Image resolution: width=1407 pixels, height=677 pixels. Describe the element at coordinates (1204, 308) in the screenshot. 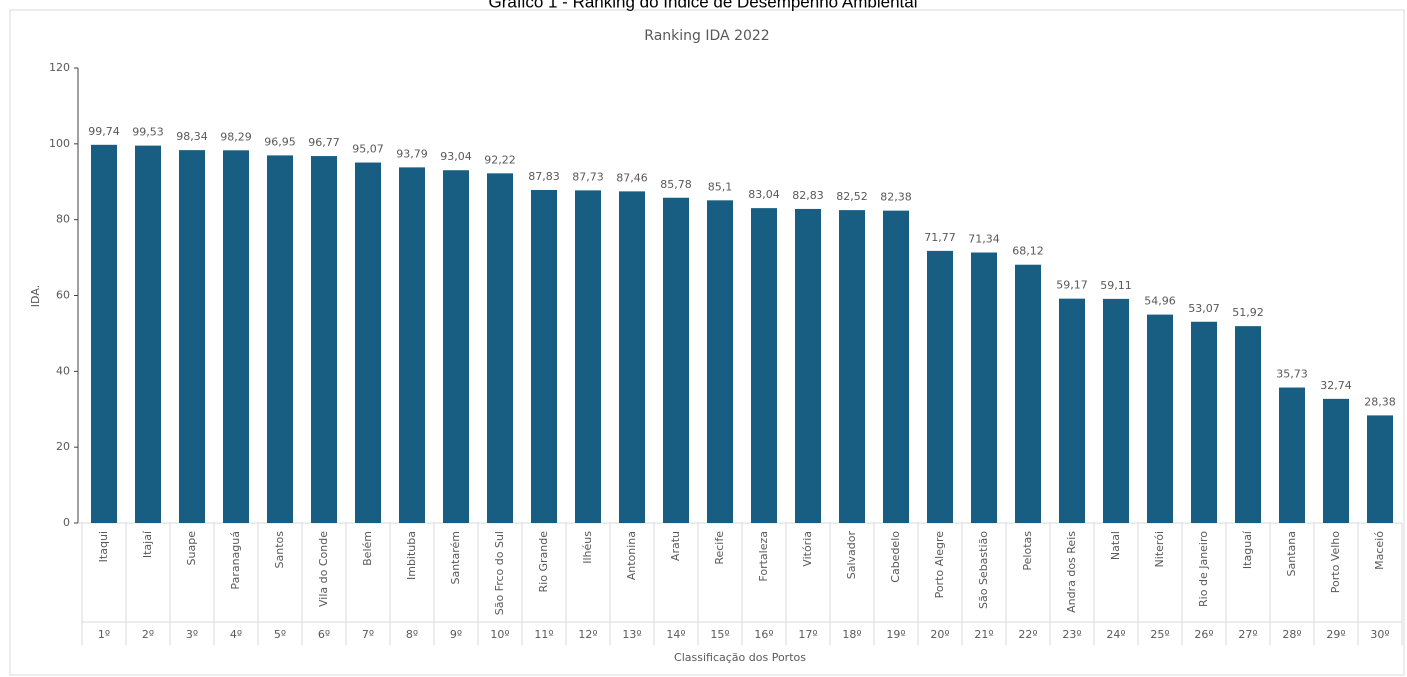

I see `data-label: 53,07` at that location.